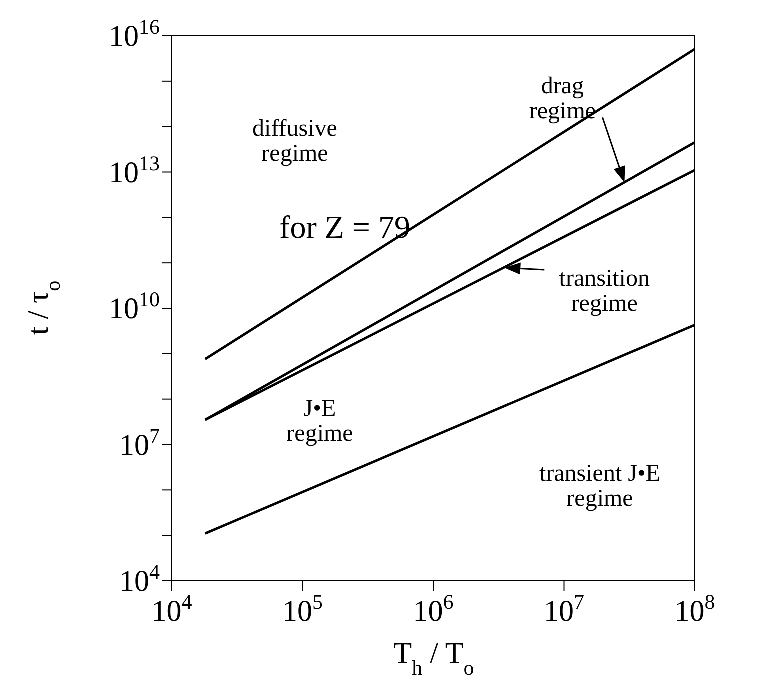 This screenshot has width=763, height=688. Describe the element at coordinates (562, 99) in the screenshot. I see `annotation: drag regime` at that location.